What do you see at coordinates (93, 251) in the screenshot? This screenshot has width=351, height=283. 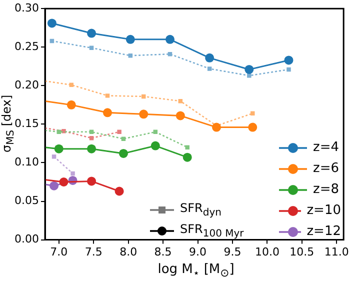 I see `x-tick-label: 7.5` at bounding box center [93, 251].